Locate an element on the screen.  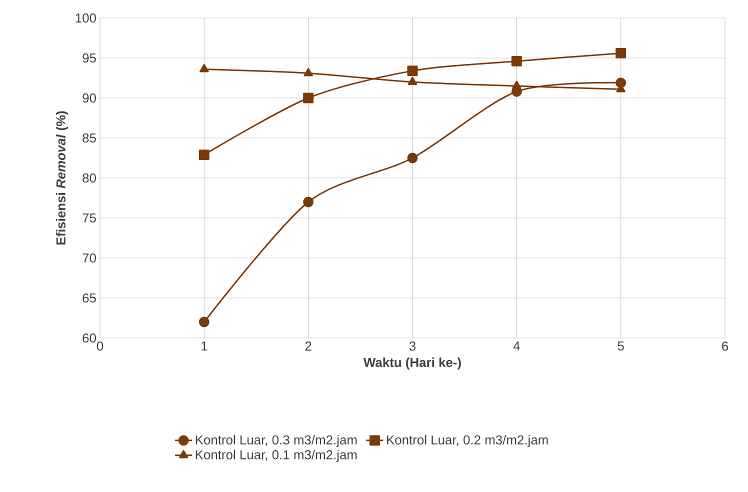
x-tick-label: 2 is located at coordinates (308, 346).